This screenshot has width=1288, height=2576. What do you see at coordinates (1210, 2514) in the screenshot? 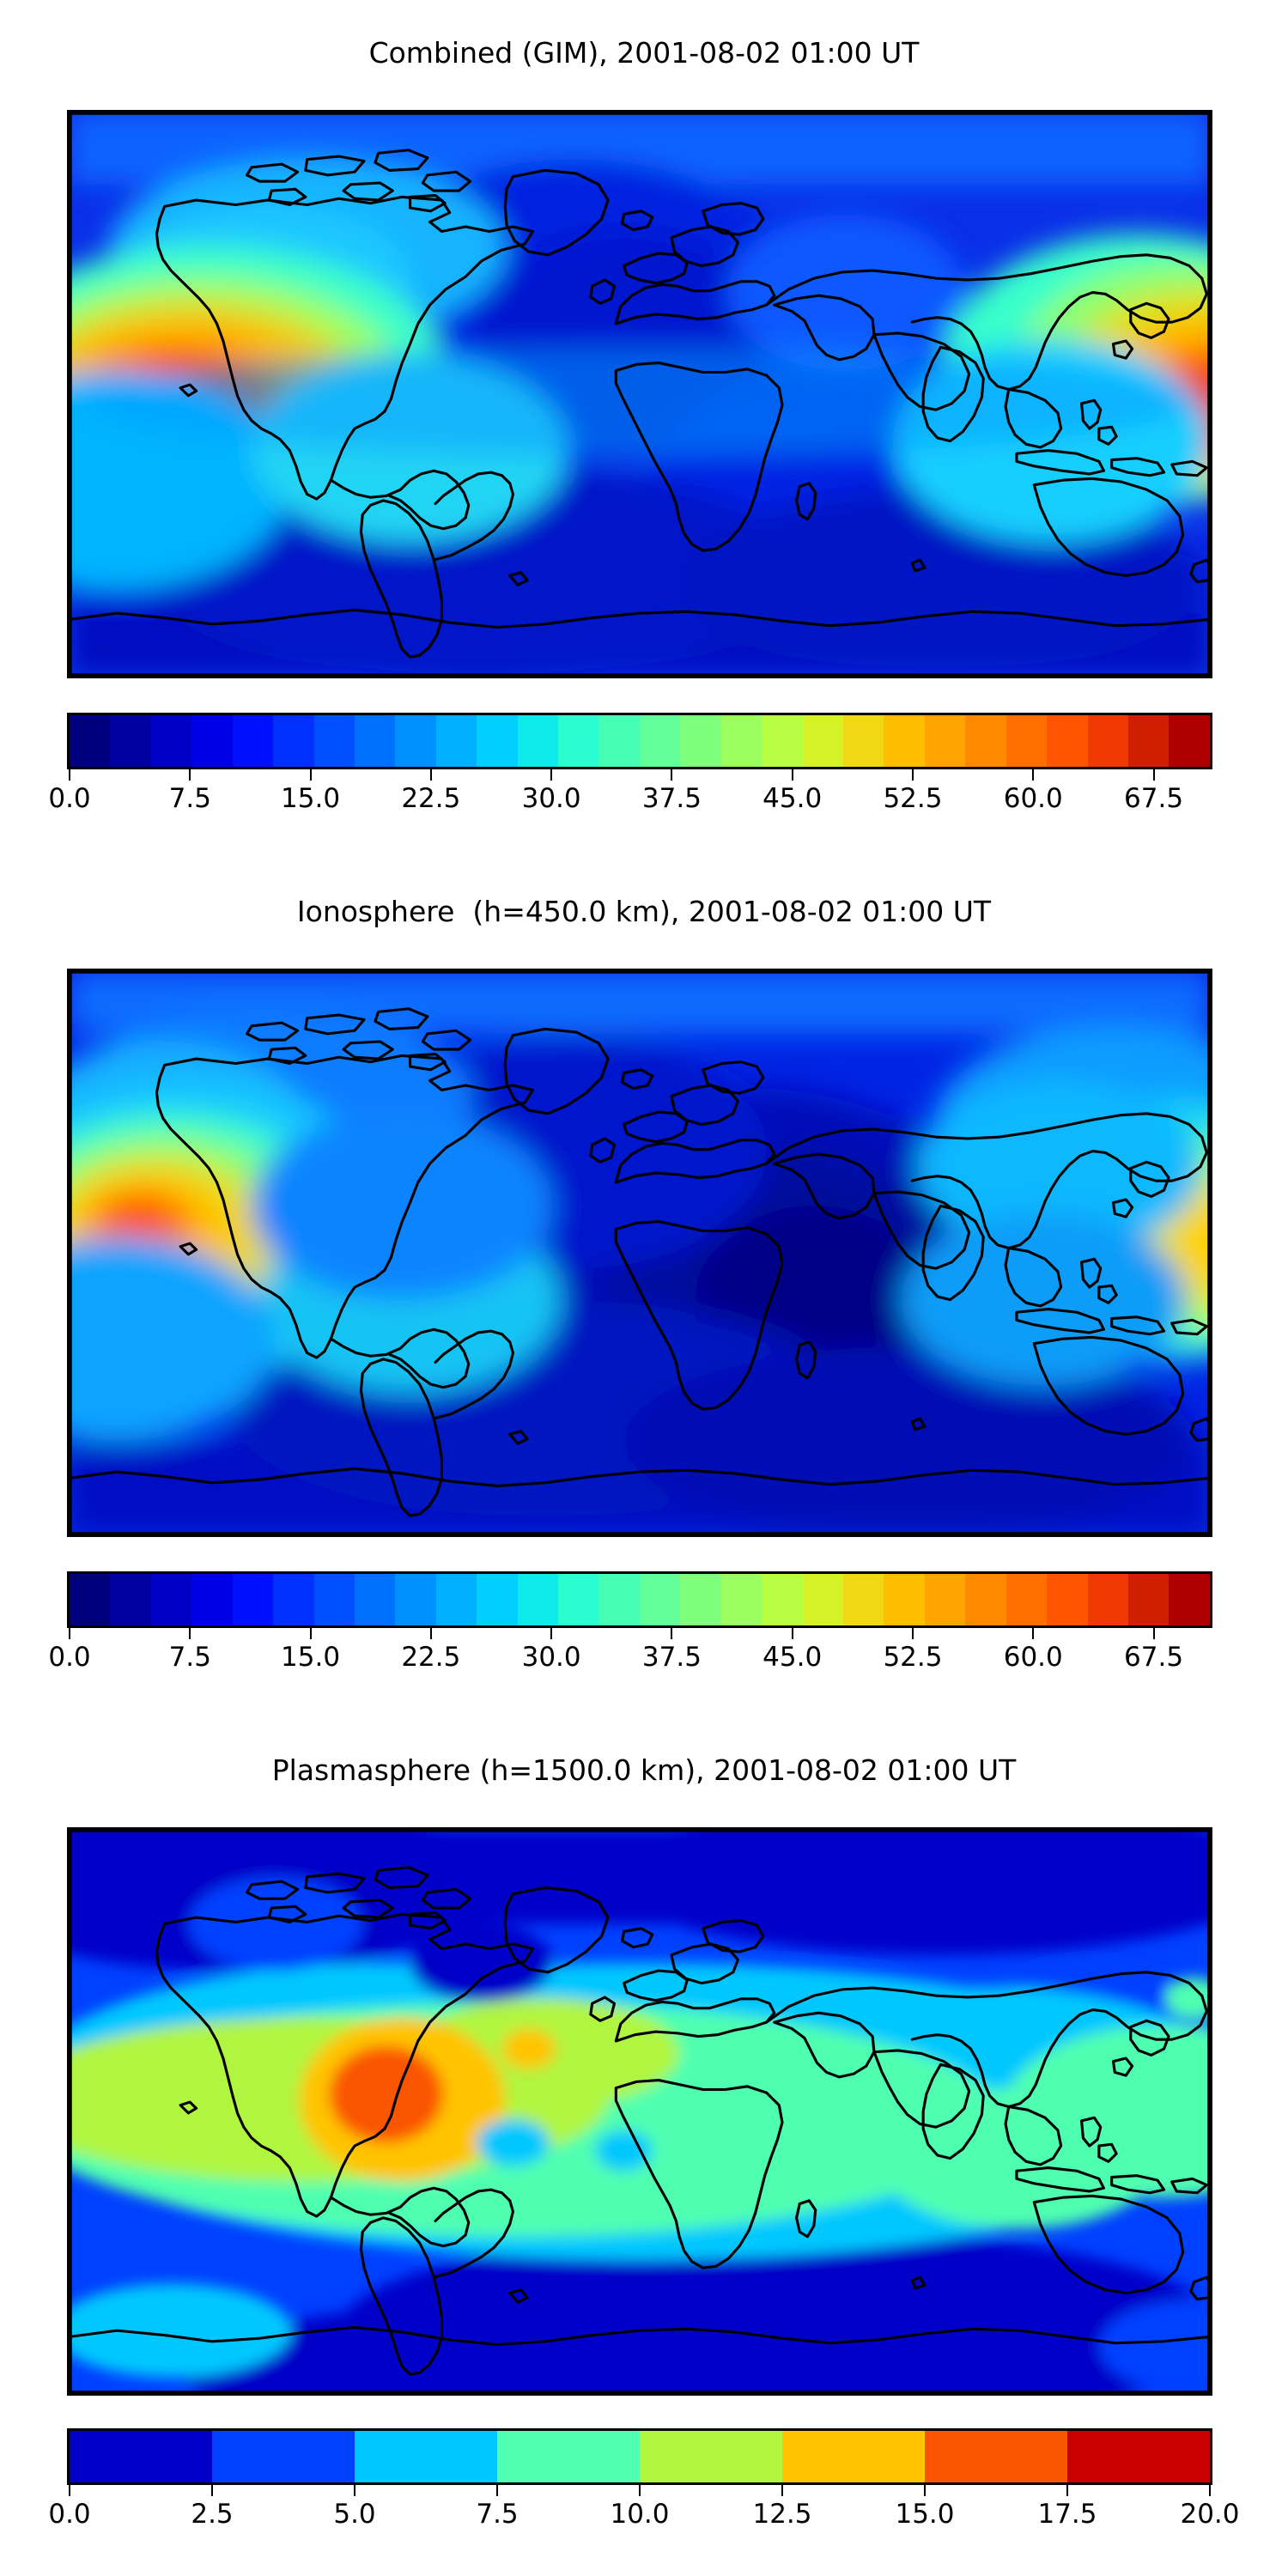
I see `colorbar-tick-label-8: 20.0` at bounding box center [1210, 2514].